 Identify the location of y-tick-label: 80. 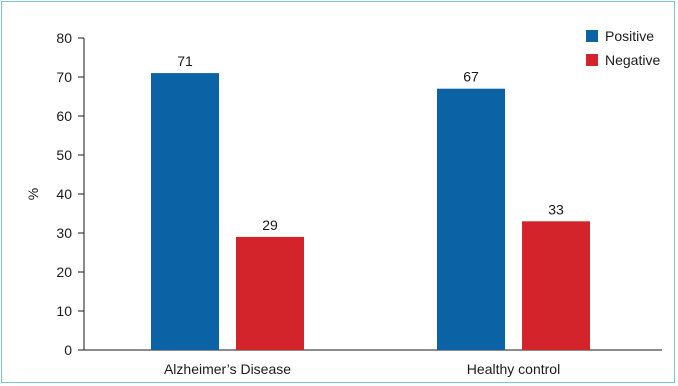
(64, 38).